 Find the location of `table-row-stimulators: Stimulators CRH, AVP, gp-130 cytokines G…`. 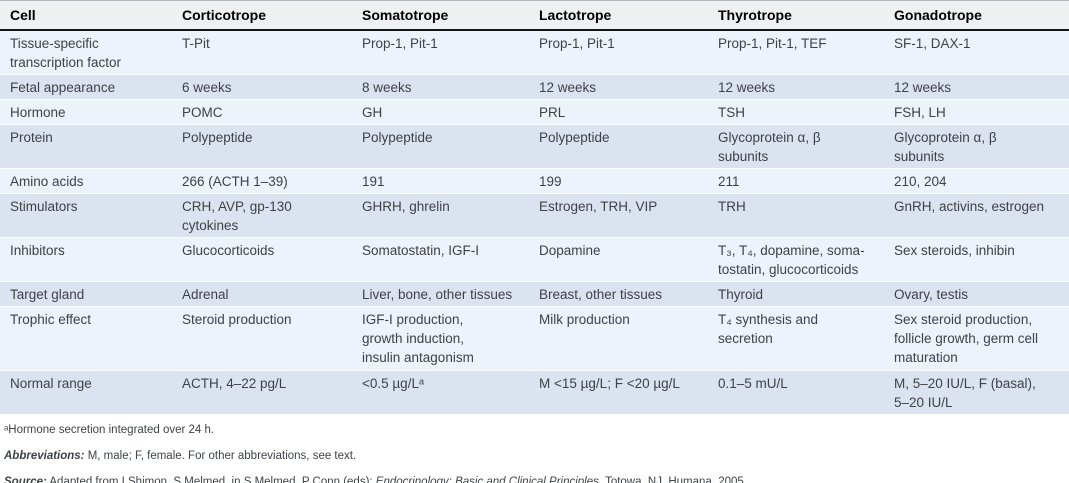

table-row-stimulators: Stimulators CRH, AVP, gp-130 cytokines G… is located at coordinates (534, 215).